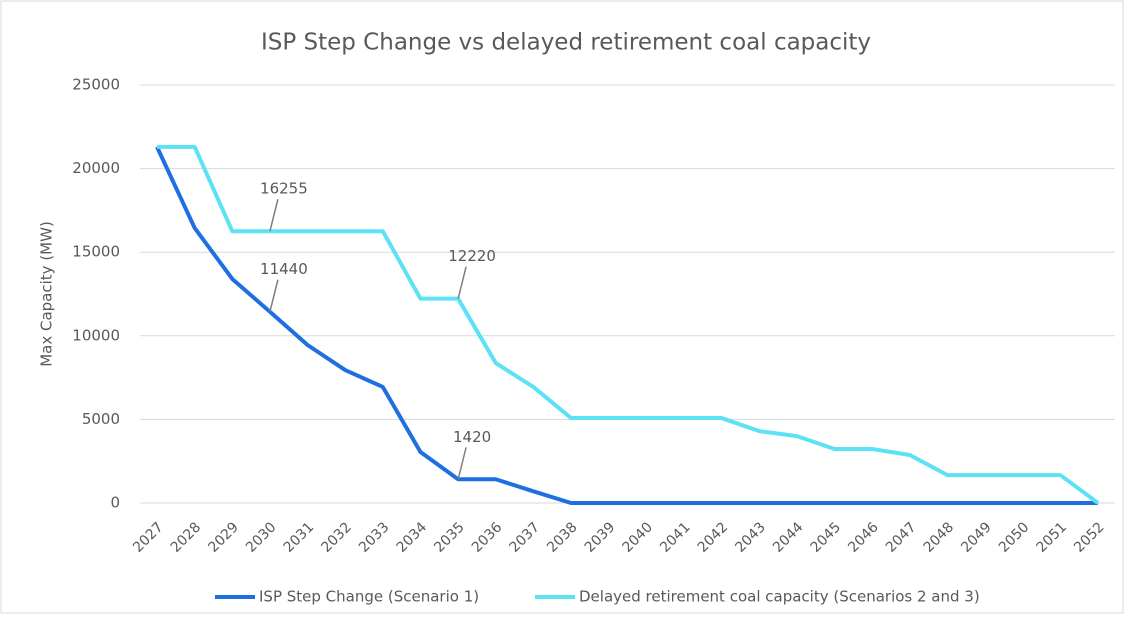 The image size is (1125, 619). I want to click on y-axis-label: Max Capacity (MW), so click(47, 294).